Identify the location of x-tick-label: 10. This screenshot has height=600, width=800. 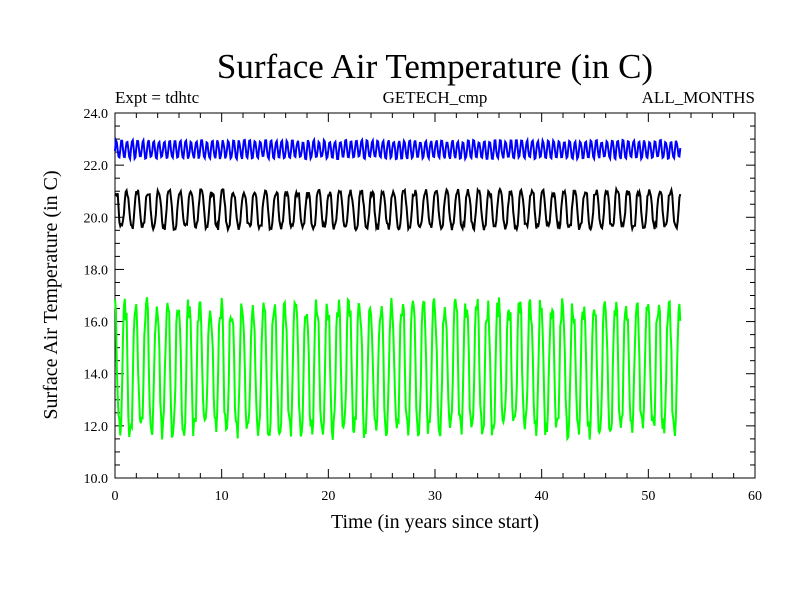
(222, 496).